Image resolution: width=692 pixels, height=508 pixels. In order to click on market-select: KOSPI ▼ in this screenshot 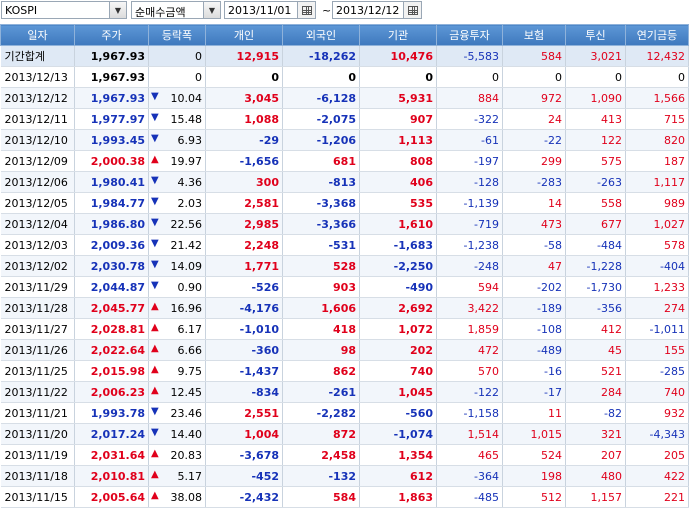, I will do `click(64, 10)`.